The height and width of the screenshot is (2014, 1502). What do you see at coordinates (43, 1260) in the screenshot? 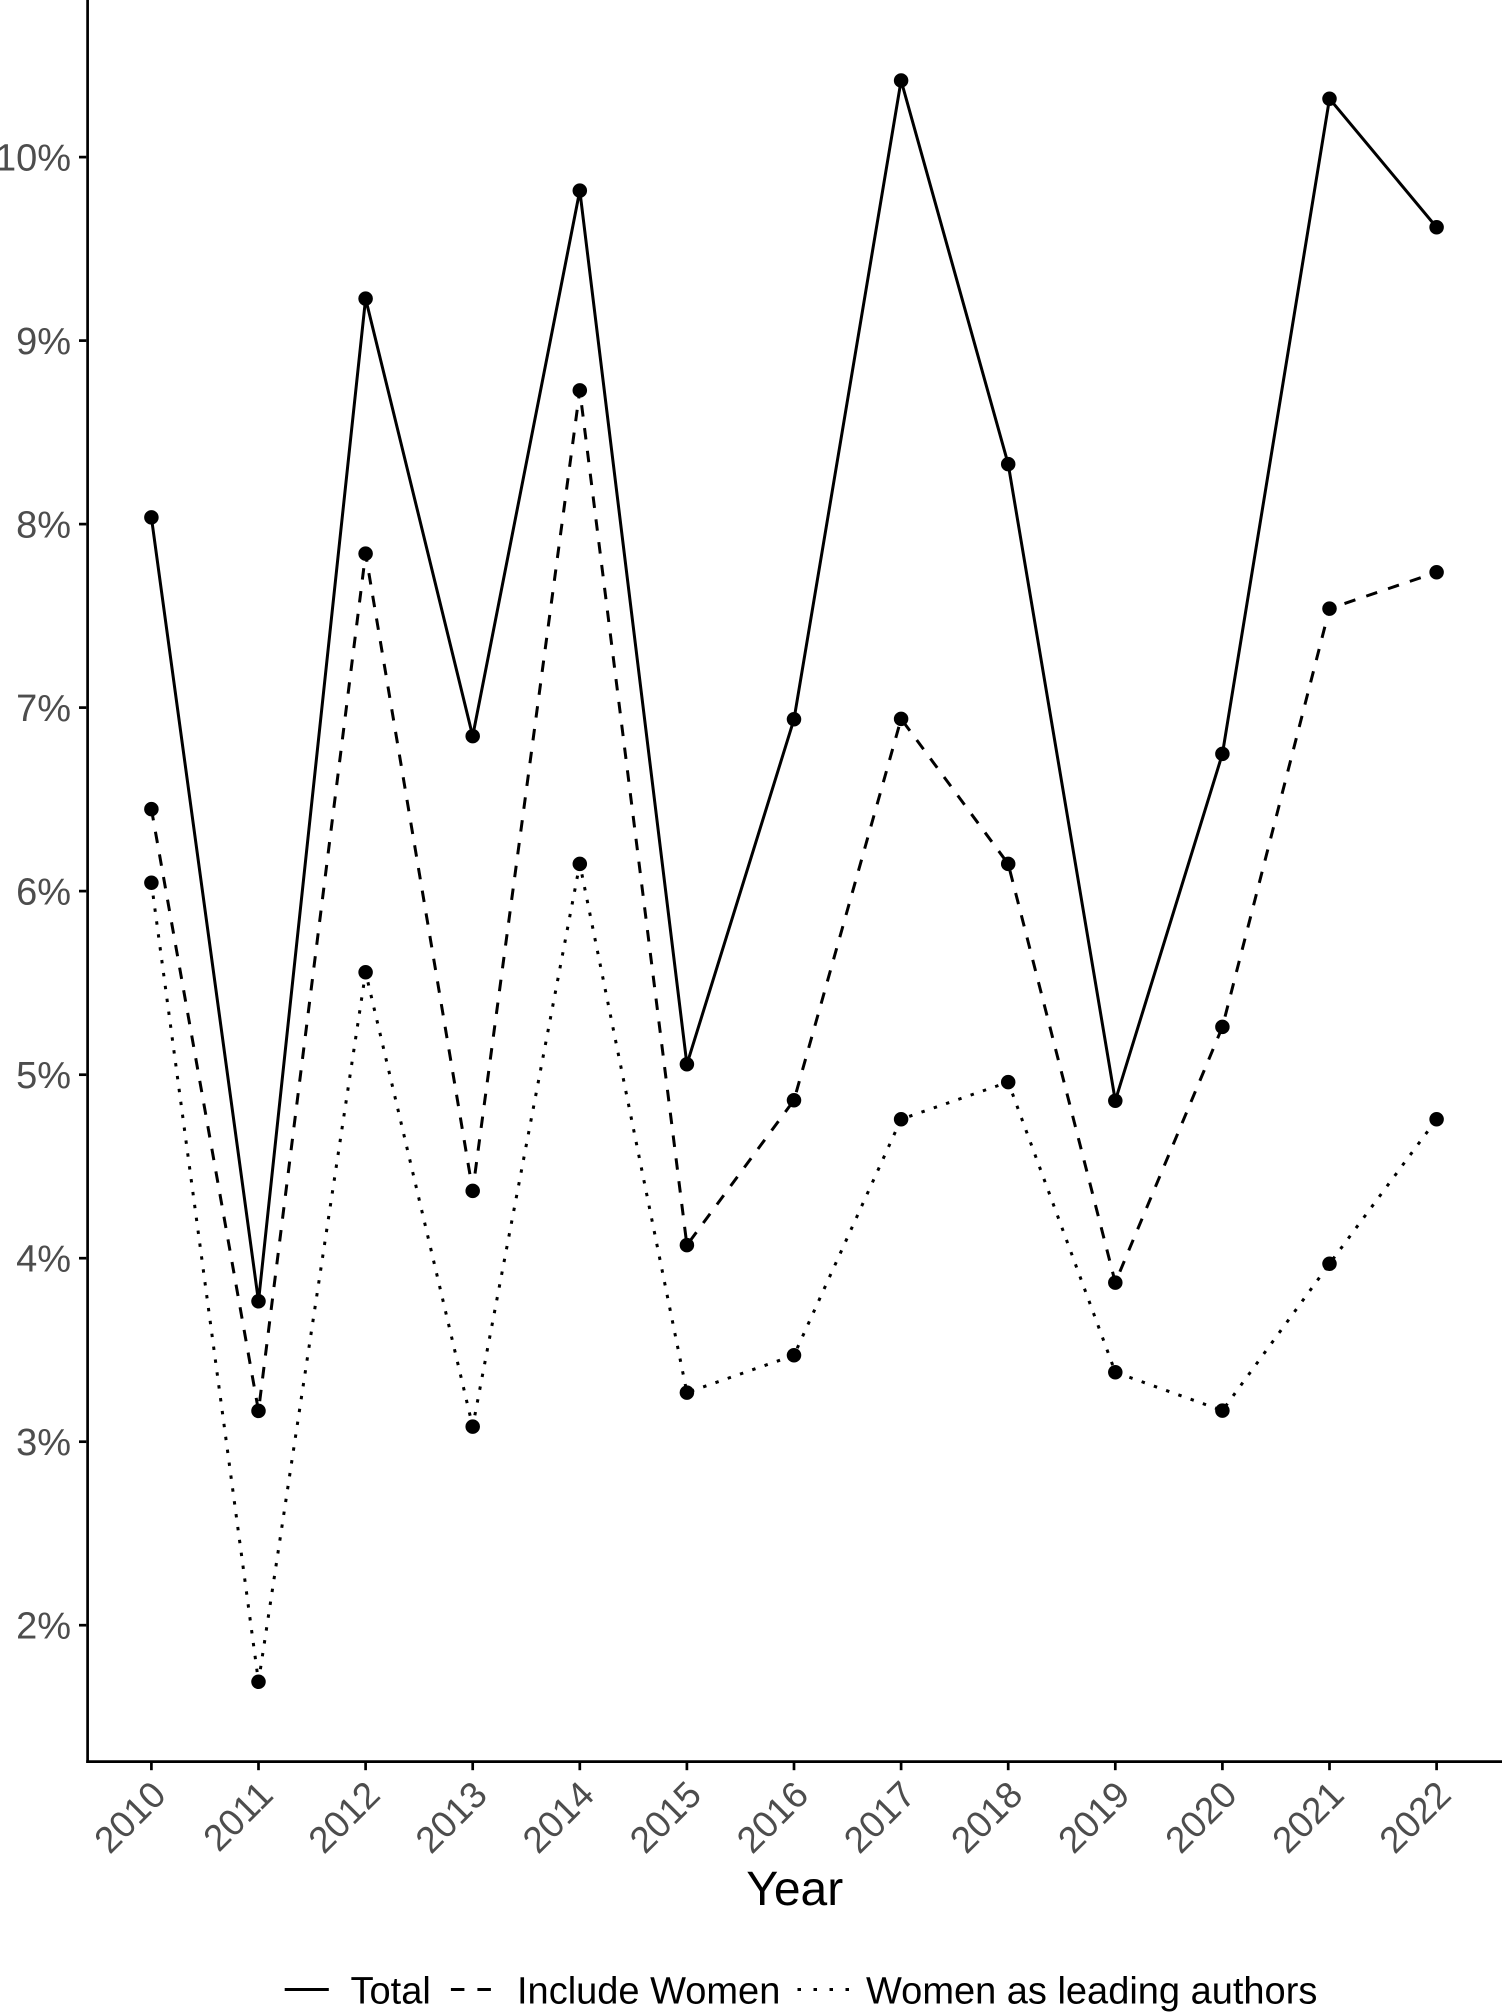
I see `svg-text: 4%` at bounding box center [43, 1260].